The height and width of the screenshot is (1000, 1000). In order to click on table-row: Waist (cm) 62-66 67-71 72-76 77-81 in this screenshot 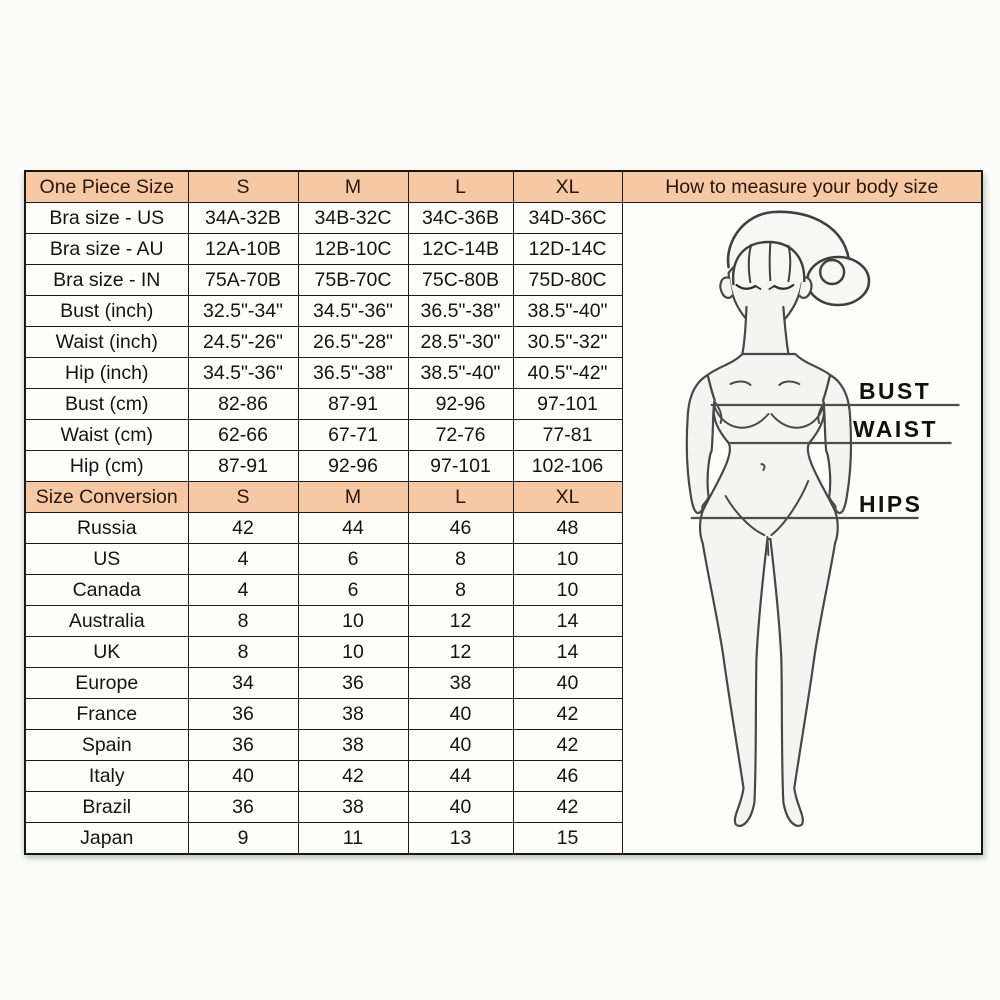, I will do `click(503, 435)`.